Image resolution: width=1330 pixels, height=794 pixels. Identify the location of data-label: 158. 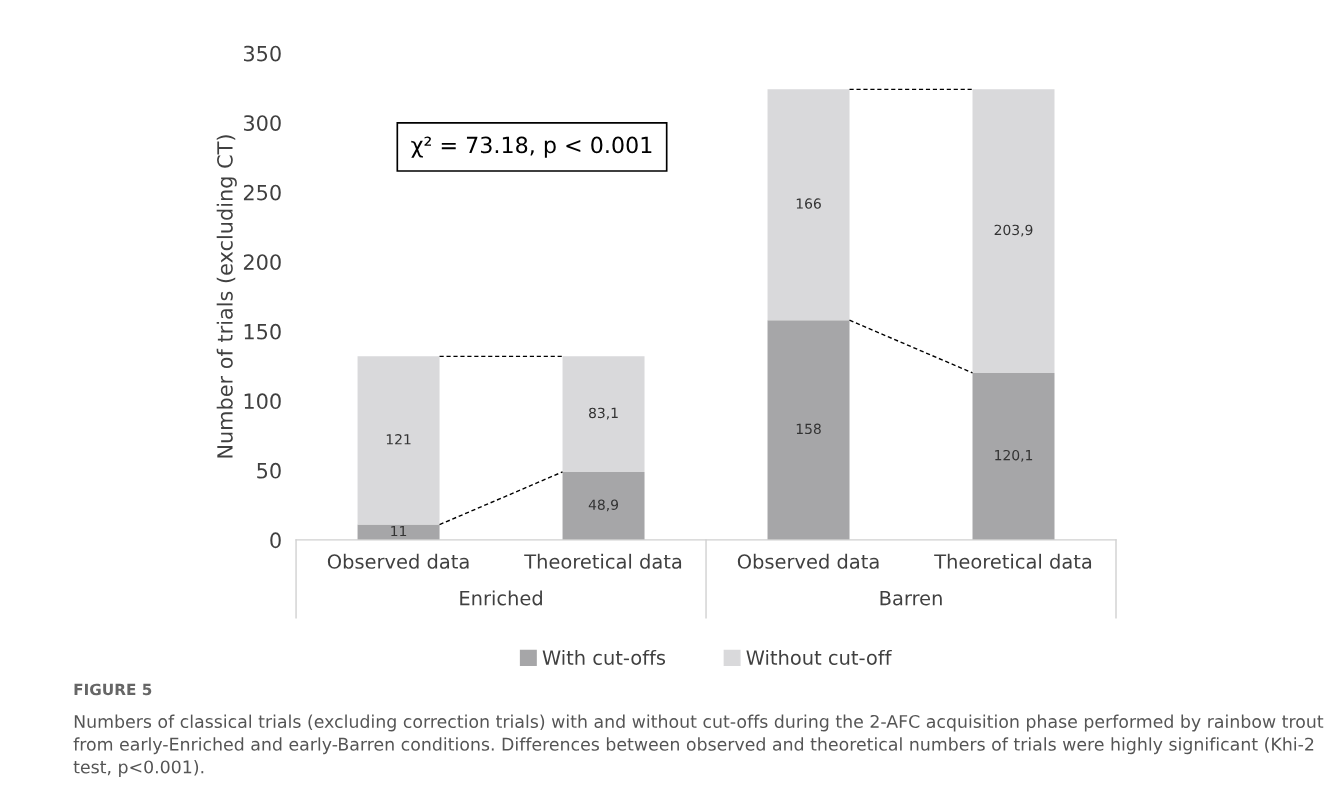
(808, 429).